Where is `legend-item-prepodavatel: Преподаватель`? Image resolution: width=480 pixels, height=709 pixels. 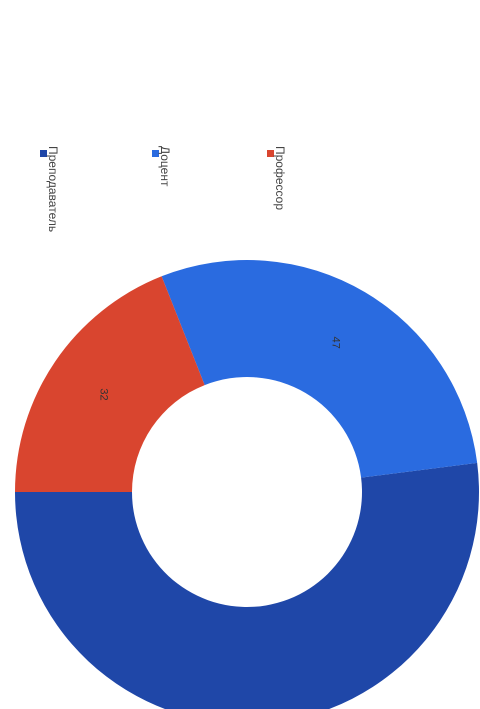
legend-item-prepodavatel: Преподаватель is located at coordinates (50, 189).